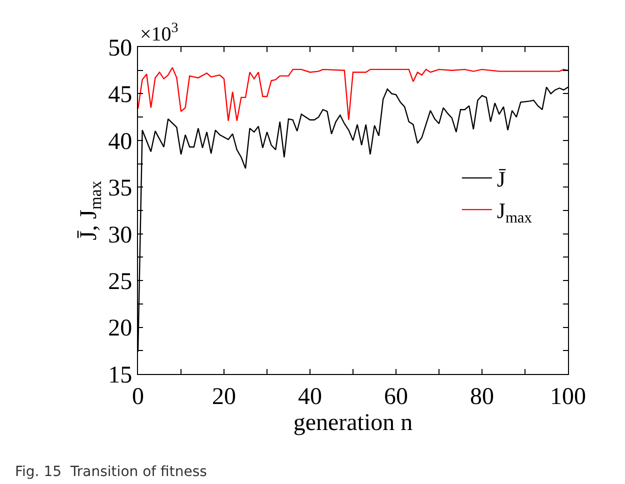 The width and height of the screenshot is (625, 484). What do you see at coordinates (353, 423) in the screenshot?
I see `x-axis-title: generation n` at bounding box center [353, 423].